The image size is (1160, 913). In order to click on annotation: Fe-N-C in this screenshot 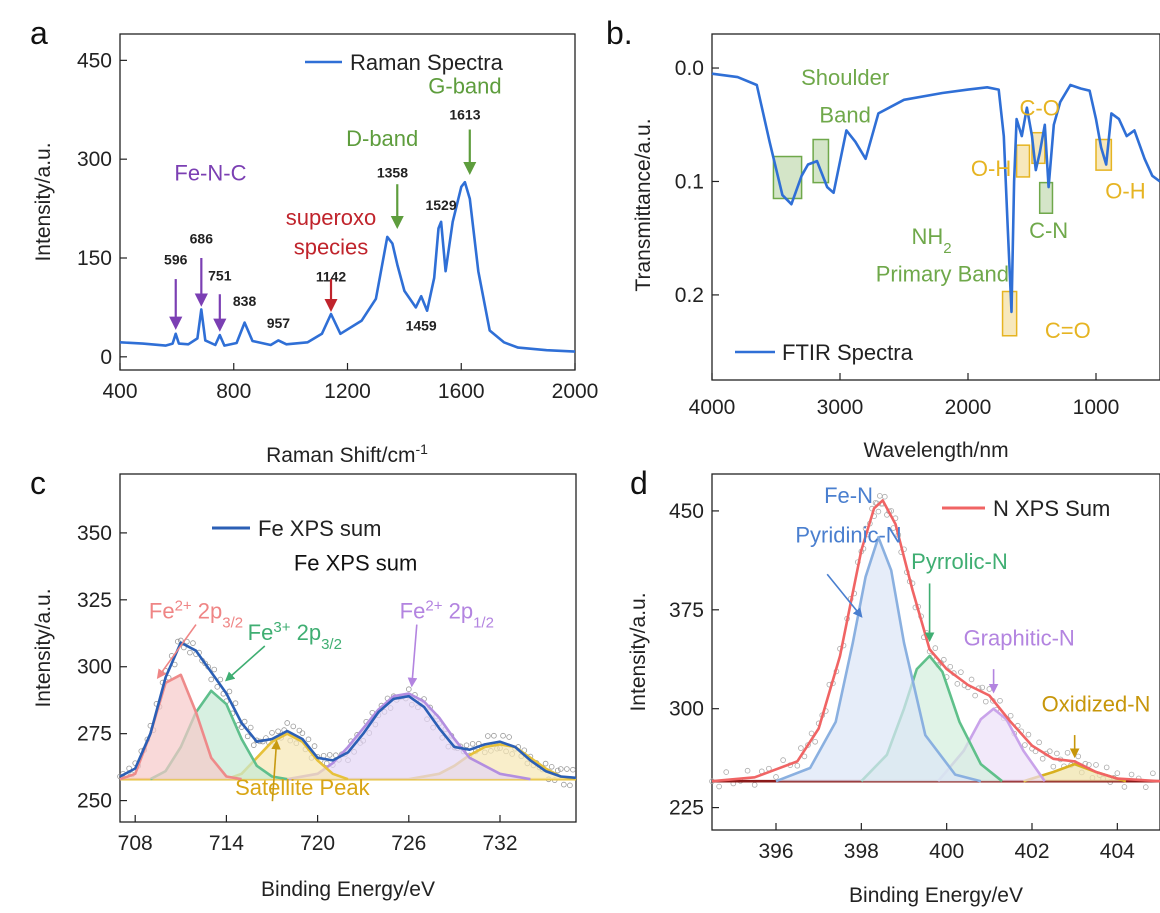, I will do `click(210, 172)`.